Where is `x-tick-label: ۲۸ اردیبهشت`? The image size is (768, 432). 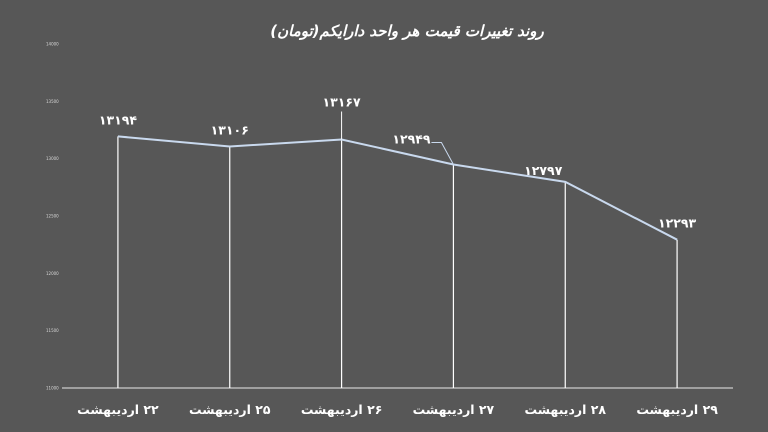 x-tick-label: ۲۸ اردیبهشت is located at coordinates (565, 409).